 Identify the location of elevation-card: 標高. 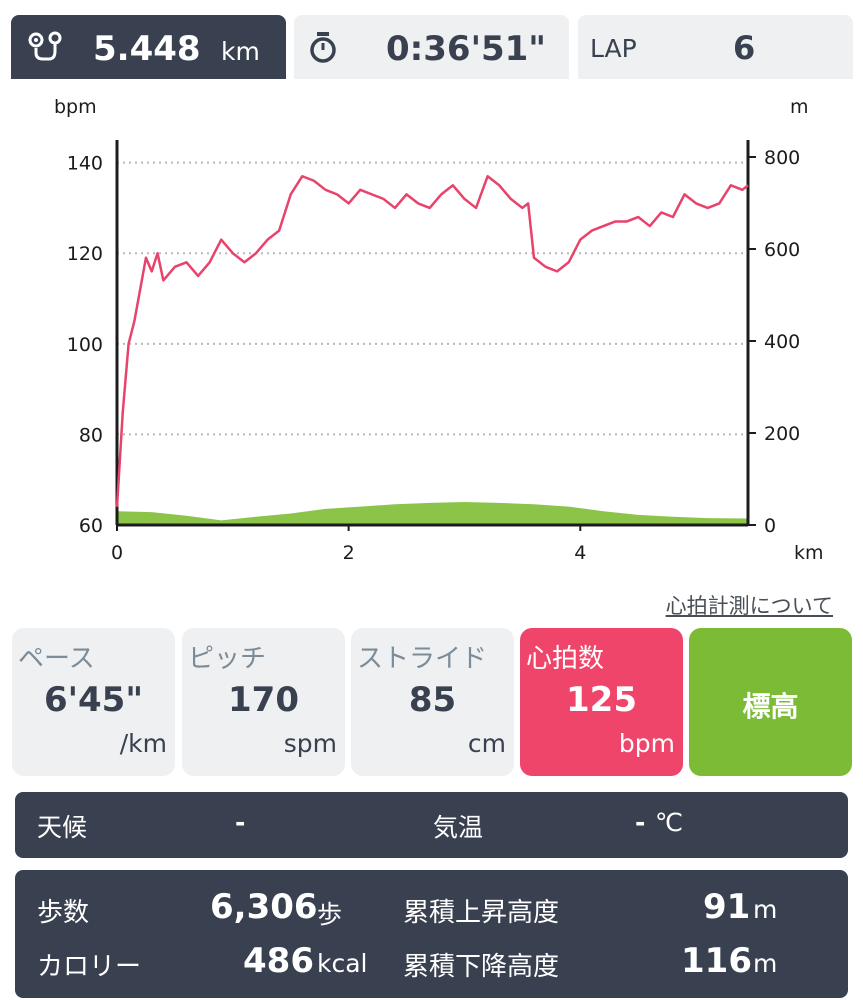
(770, 702).